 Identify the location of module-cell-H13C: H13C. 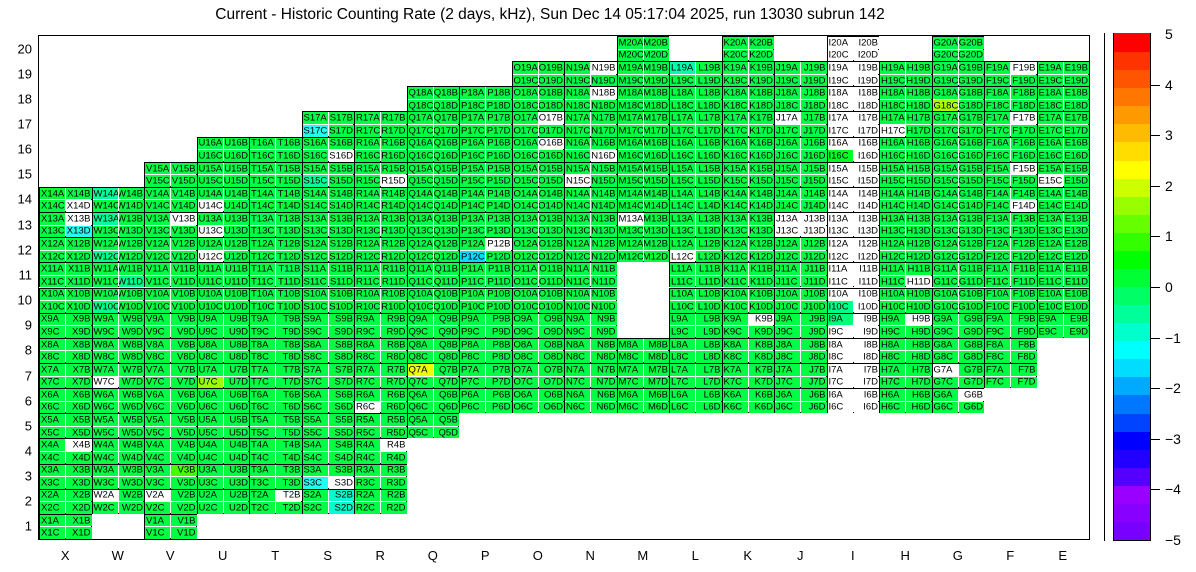
(893, 231).